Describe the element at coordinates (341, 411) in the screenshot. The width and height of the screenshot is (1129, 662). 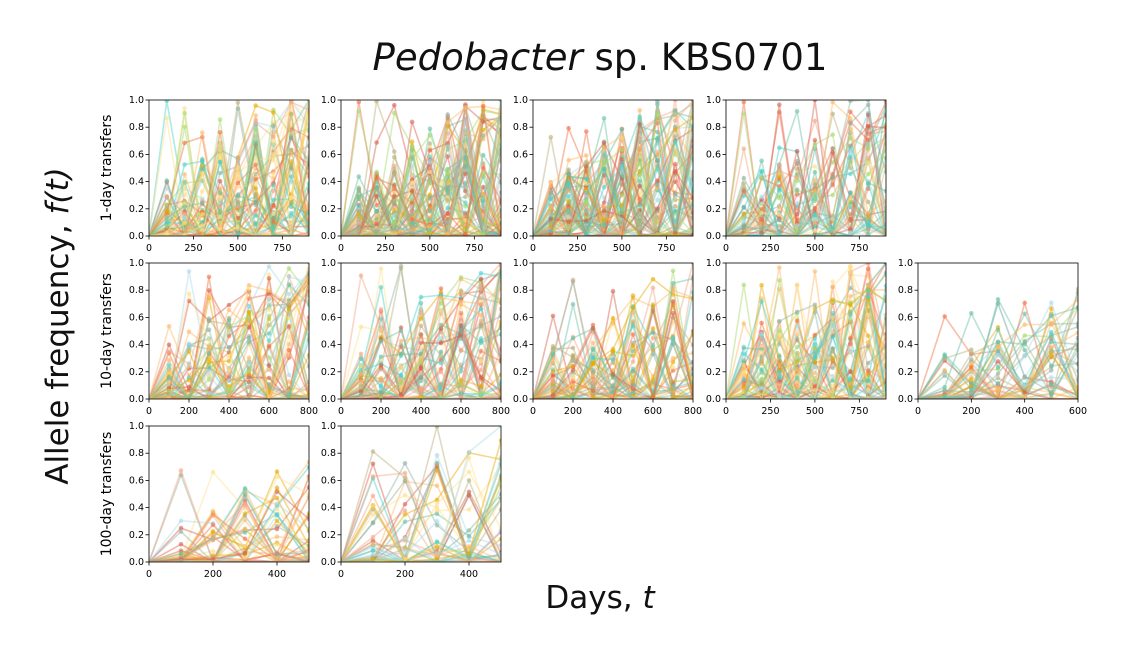
I see `x-tick-label: 0` at that location.